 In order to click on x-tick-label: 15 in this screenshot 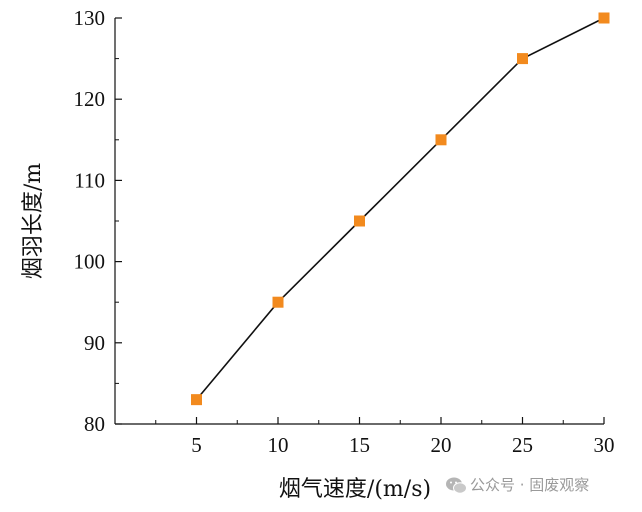, I will do `click(359, 445)`.